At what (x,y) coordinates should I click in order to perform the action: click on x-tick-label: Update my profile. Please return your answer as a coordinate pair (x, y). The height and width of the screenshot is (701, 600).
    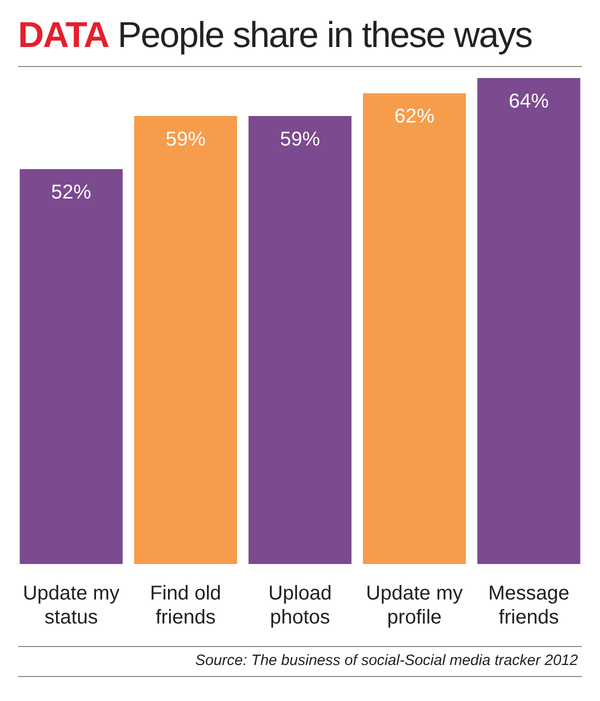
    Looking at the image, I should click on (414, 605).